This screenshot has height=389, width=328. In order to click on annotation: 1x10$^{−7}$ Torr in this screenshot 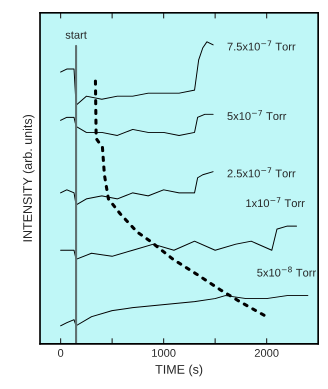, I will do `click(275, 202)`.